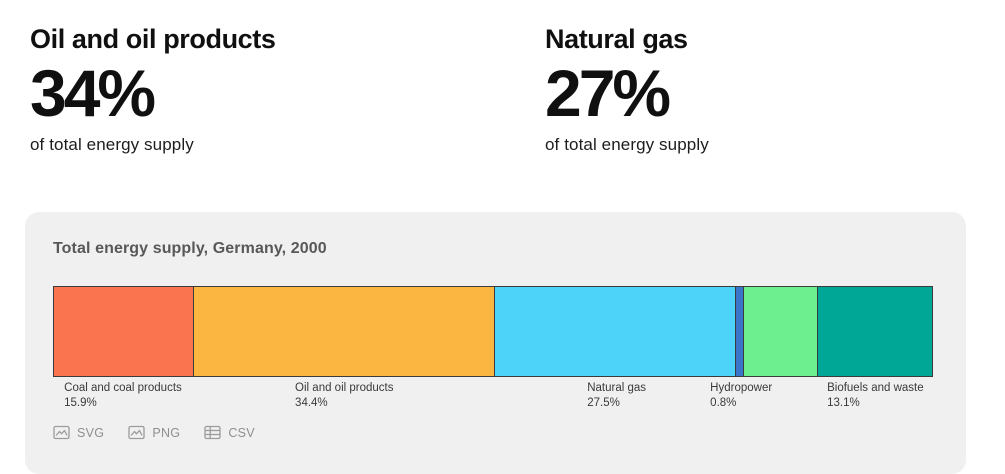  What do you see at coordinates (781, 331) in the screenshot?
I see `segment-unlabeled-green` at bounding box center [781, 331].